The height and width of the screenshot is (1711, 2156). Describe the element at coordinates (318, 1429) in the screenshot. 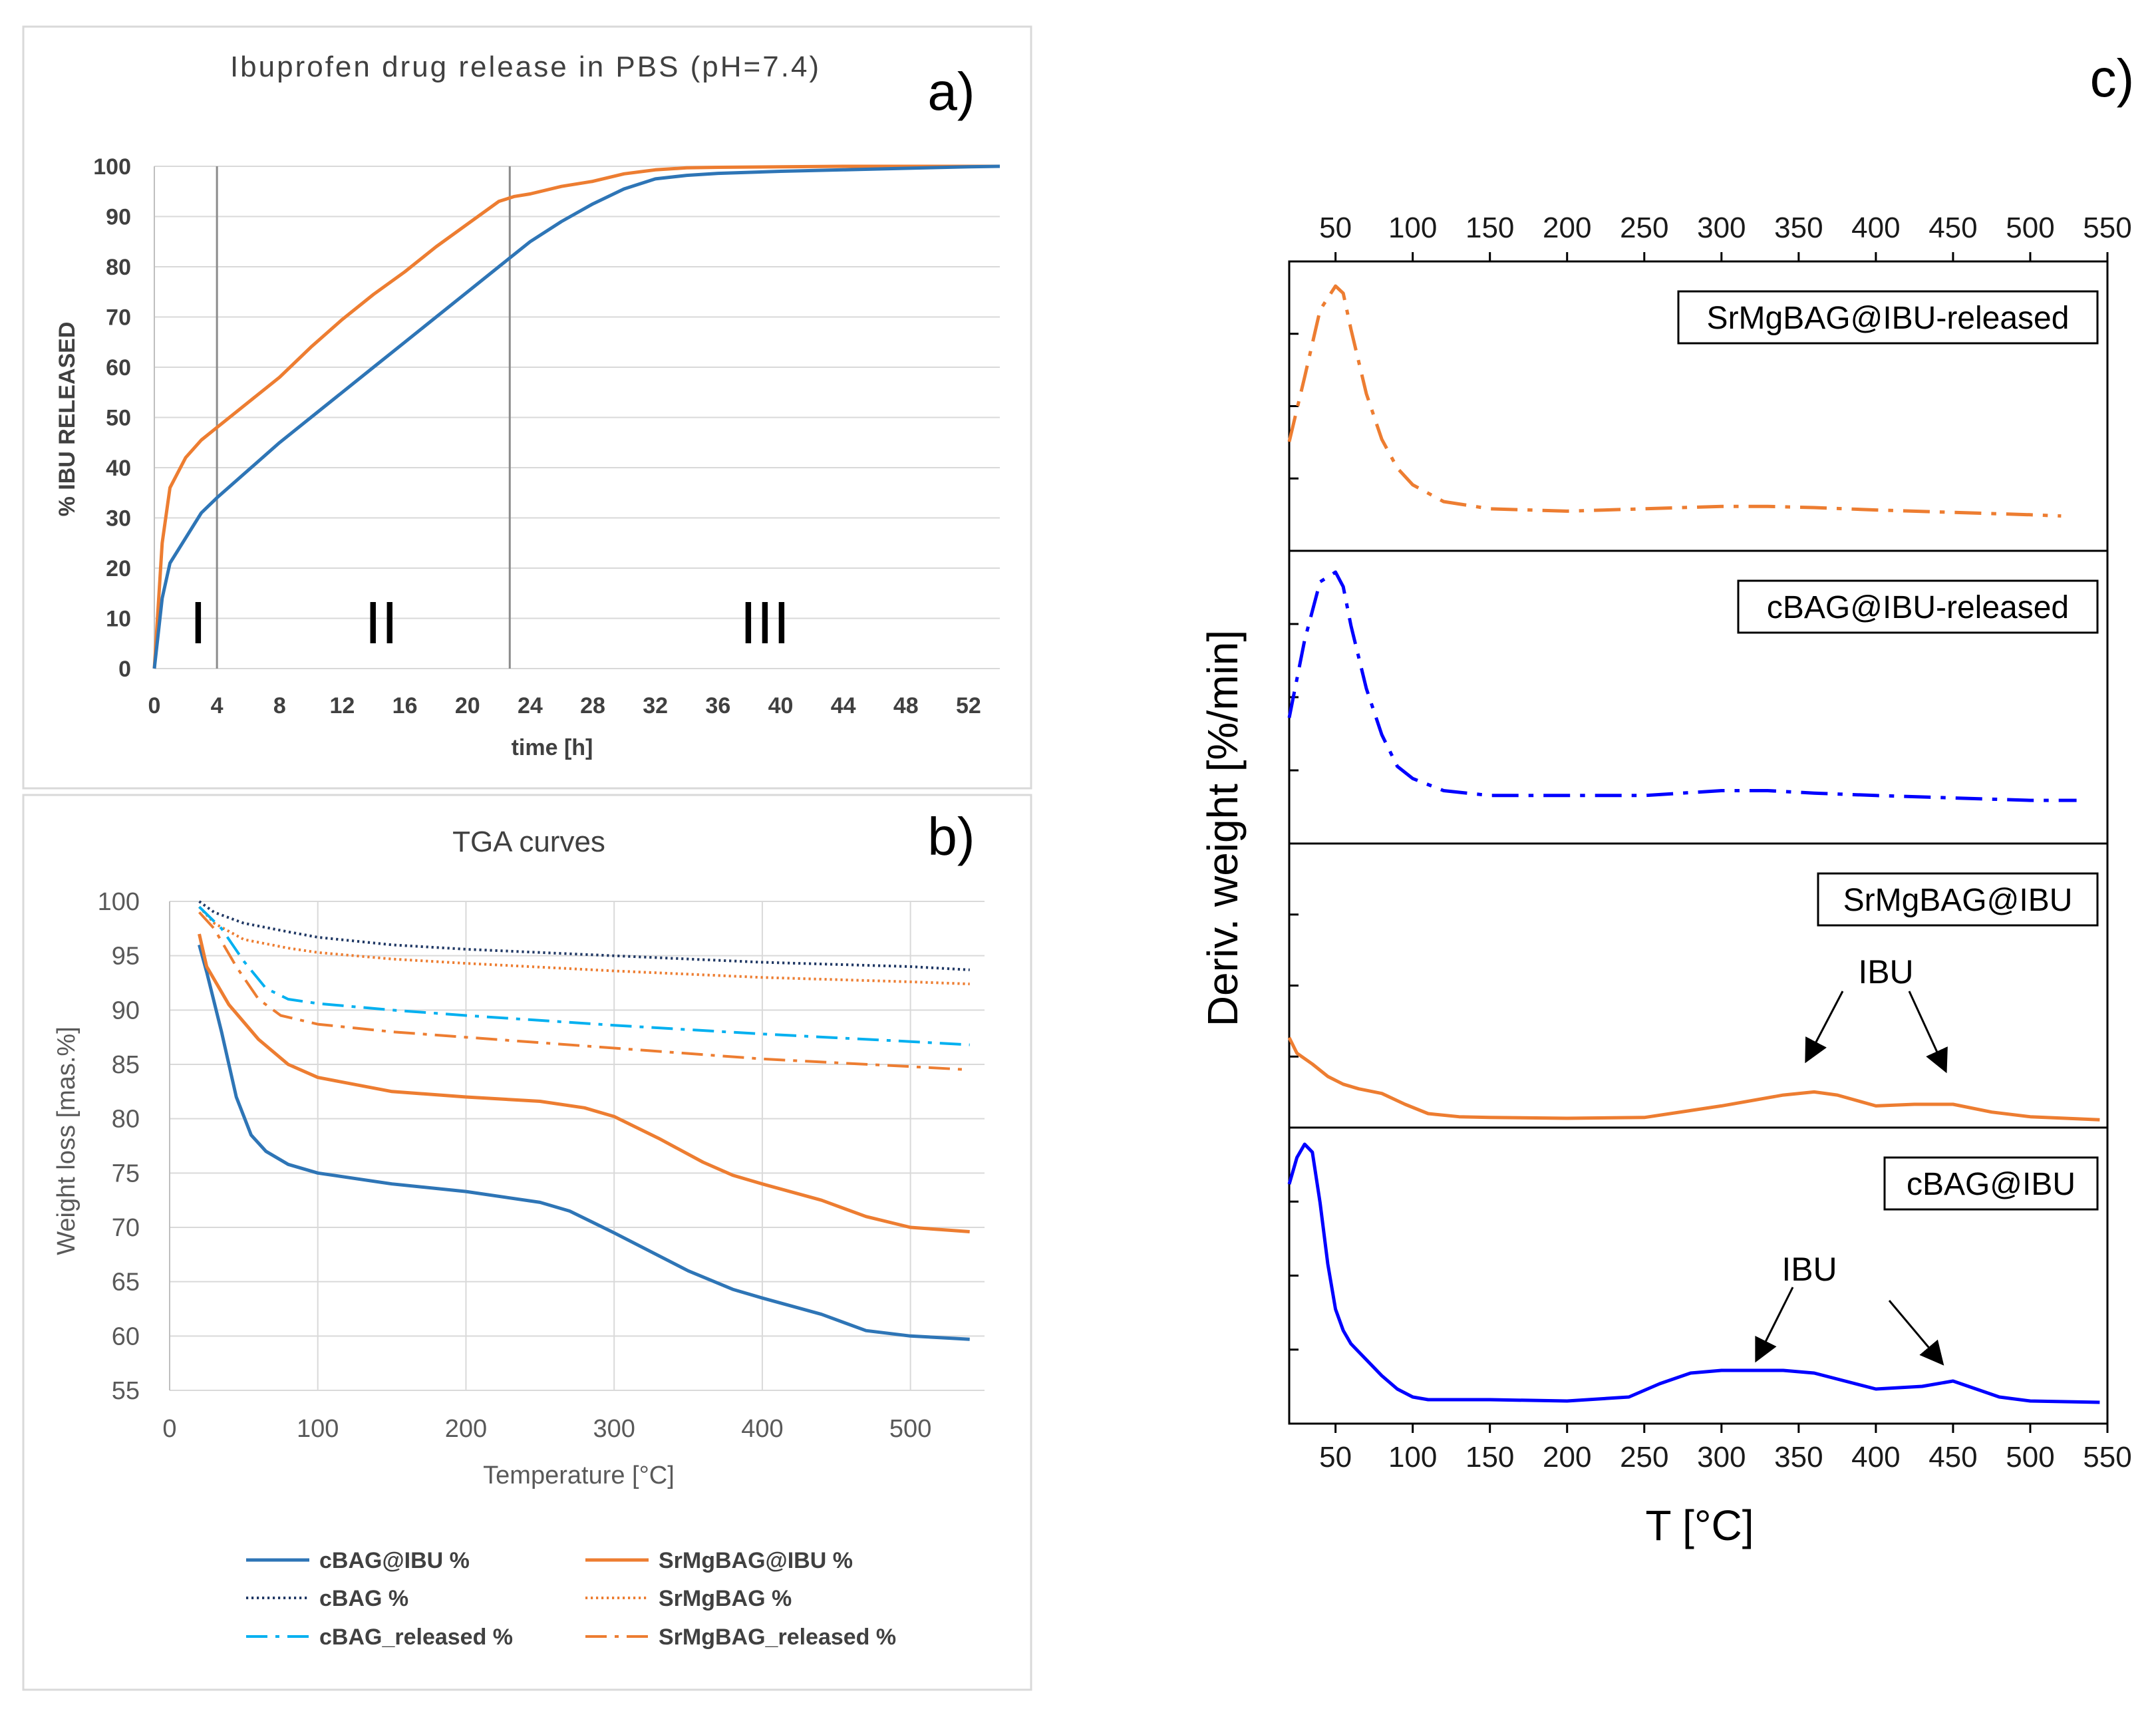

I see `b-xtick-100: 100` at that location.